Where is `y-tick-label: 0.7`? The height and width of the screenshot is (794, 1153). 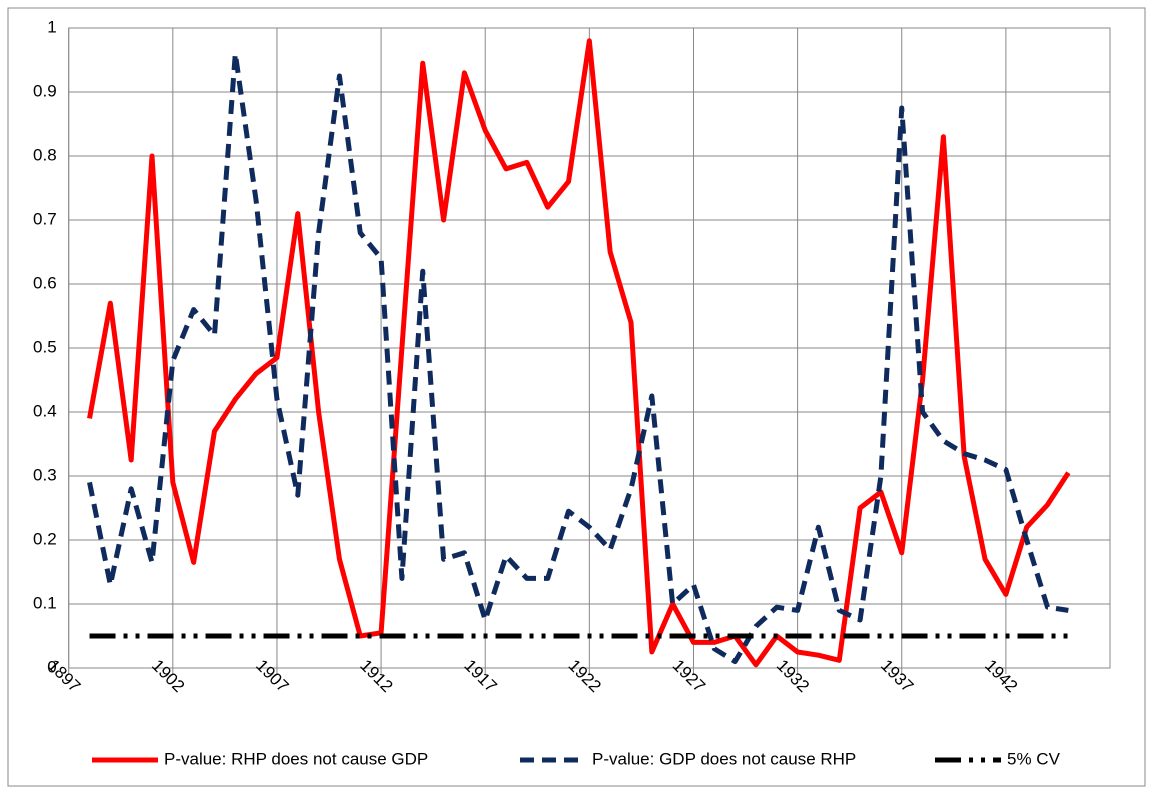 y-tick-label: 0.7 is located at coordinates (45, 218).